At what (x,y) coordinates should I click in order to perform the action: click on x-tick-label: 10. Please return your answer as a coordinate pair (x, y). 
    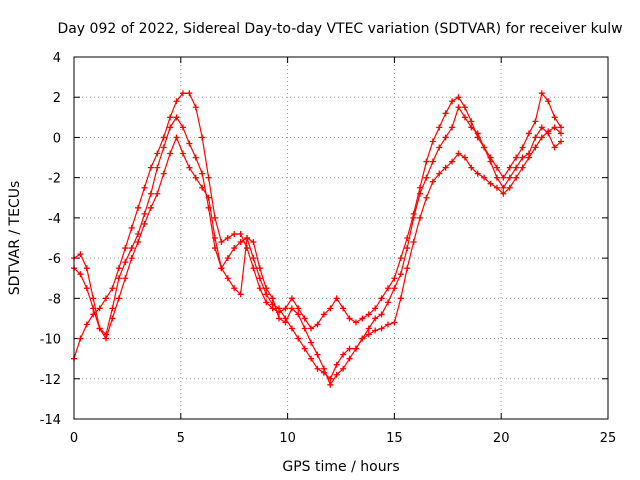
    Looking at the image, I should click on (287, 438).